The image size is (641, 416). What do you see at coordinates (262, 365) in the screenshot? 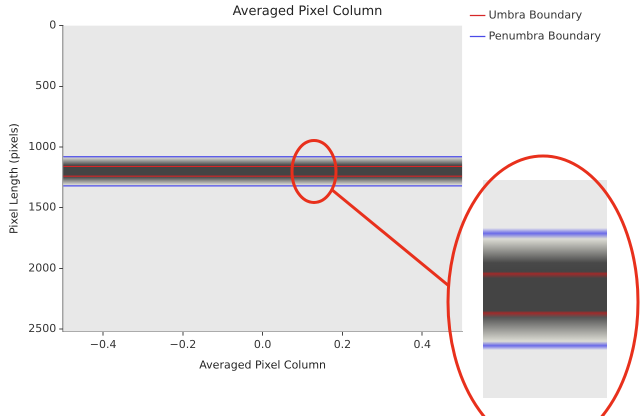
I see `x-axis-title: Averaged Pixel Column` at bounding box center [262, 365].